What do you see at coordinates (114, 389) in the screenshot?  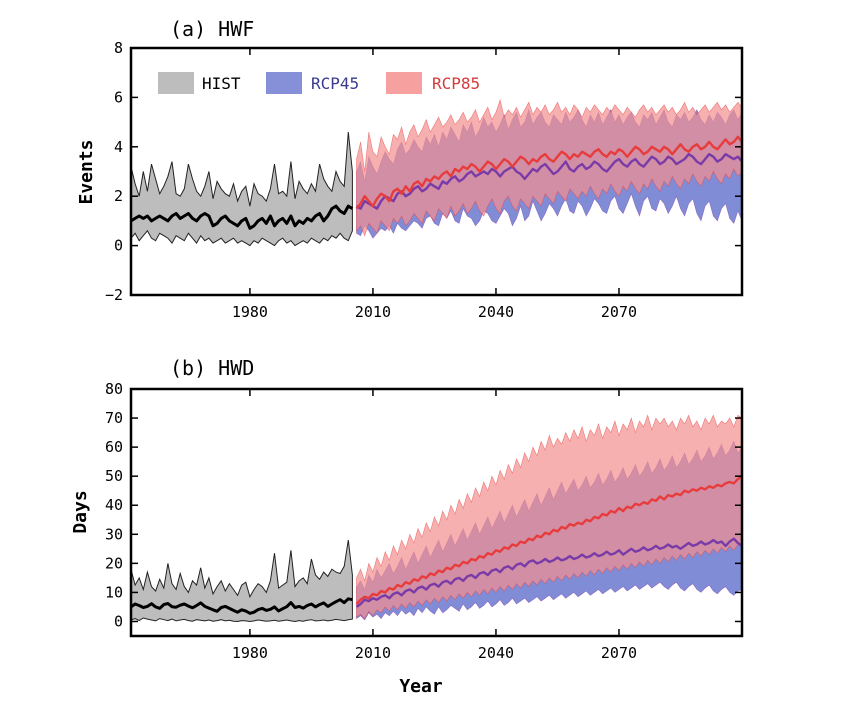 I see `y-tick-label-hwd: 80` at bounding box center [114, 389].